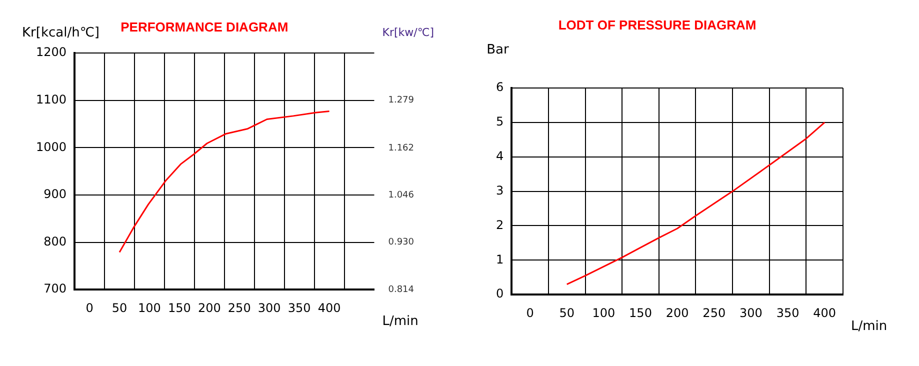  Describe the element at coordinates (500, 87) in the screenshot. I see `y-tick-label: 6` at that location.